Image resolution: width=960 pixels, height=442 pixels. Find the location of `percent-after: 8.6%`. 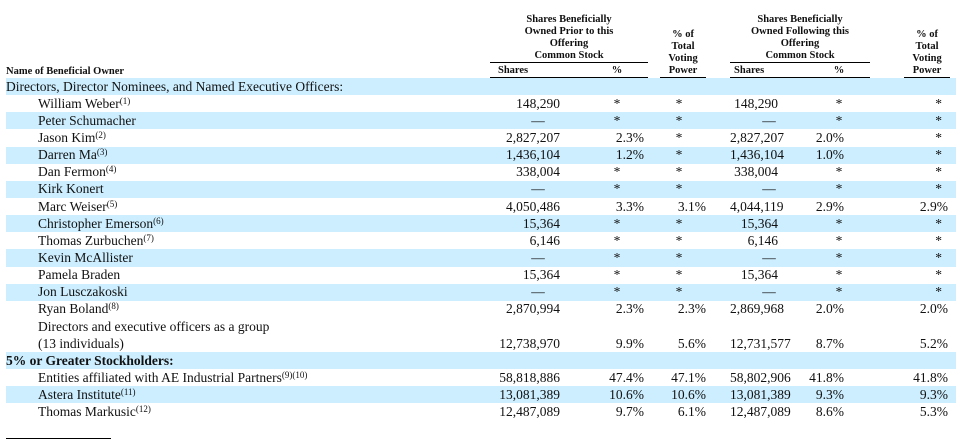

percent-after: 8.6% is located at coordinates (839, 412).